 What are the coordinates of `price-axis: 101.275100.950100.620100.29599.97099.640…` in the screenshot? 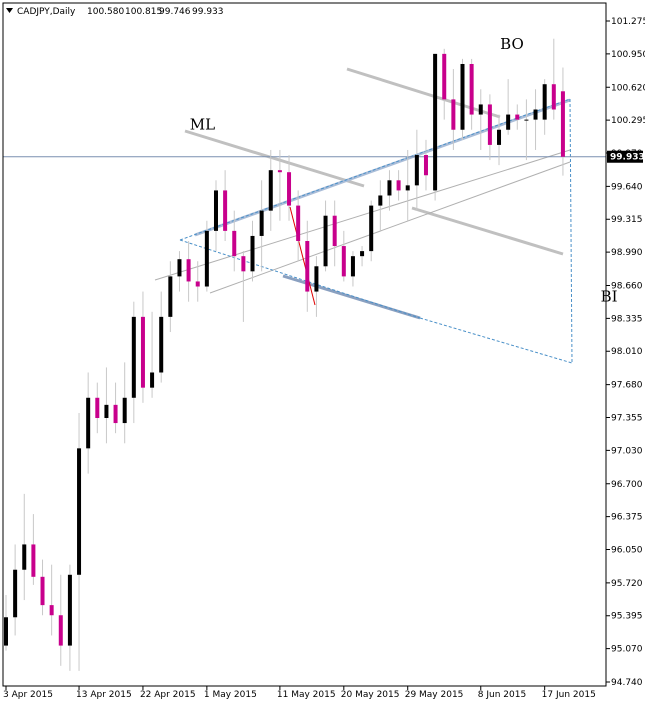 It's located at (625, 352).